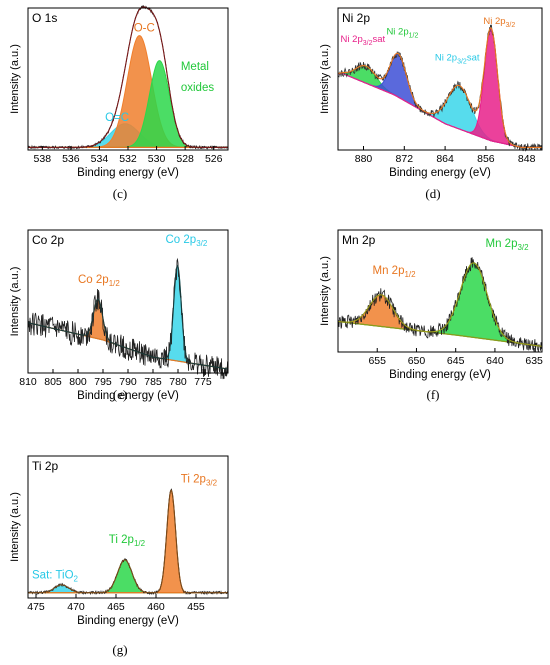 This screenshot has height=665, width=550. Describe the element at coordinates (45, 466) in the screenshot. I see `chart-title: Ti 2p` at that location.